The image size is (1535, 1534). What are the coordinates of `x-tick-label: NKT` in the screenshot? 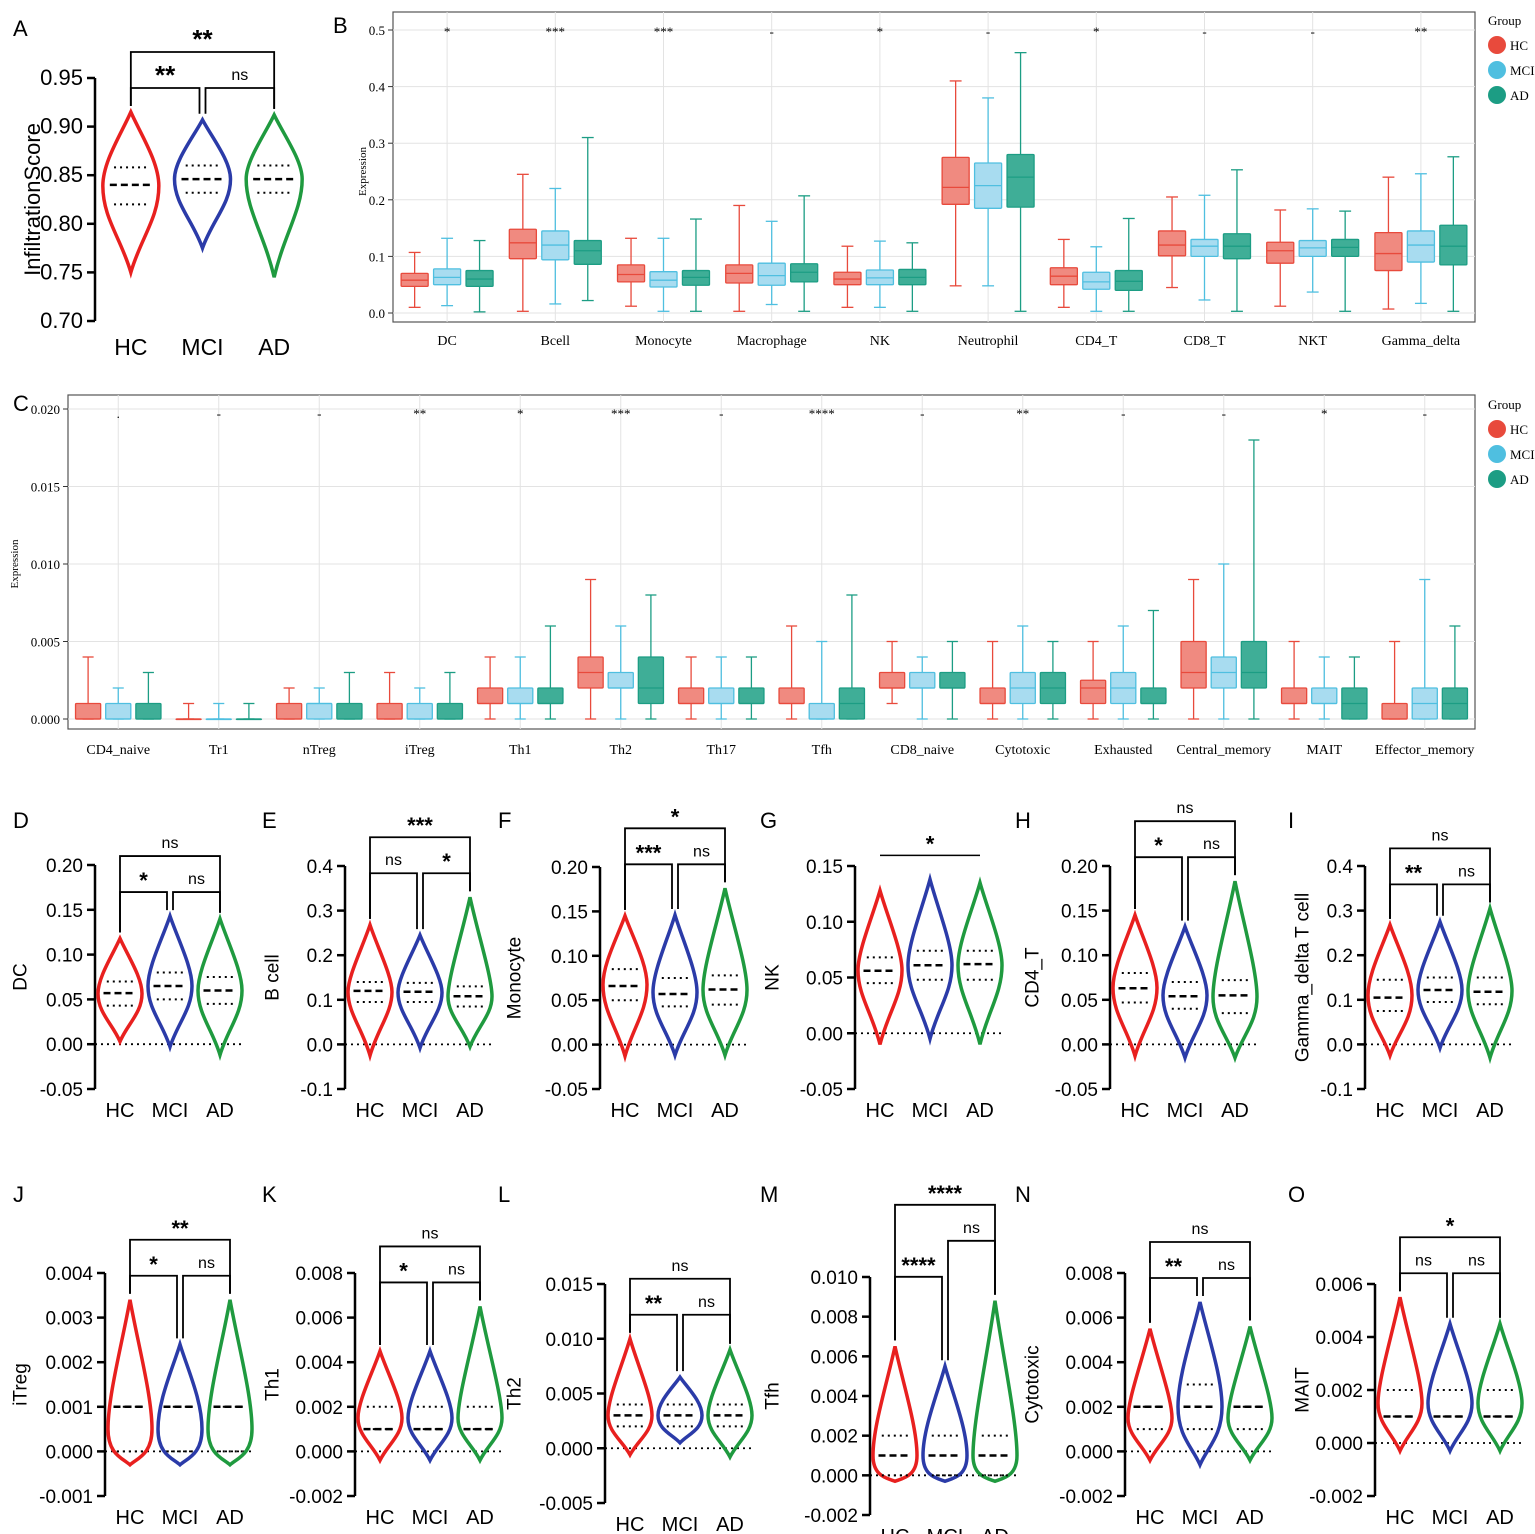 It's located at (1312, 341).